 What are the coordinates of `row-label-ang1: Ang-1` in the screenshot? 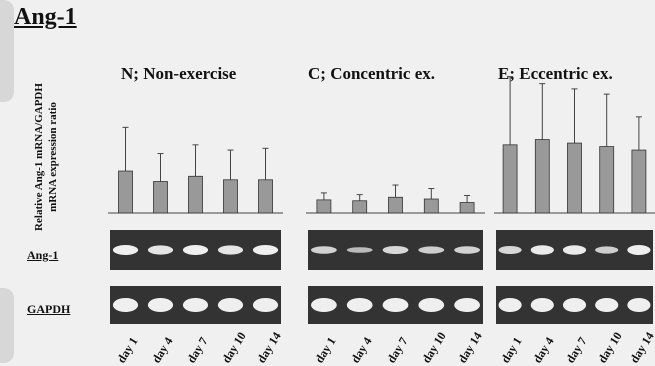 It's located at (43, 255).